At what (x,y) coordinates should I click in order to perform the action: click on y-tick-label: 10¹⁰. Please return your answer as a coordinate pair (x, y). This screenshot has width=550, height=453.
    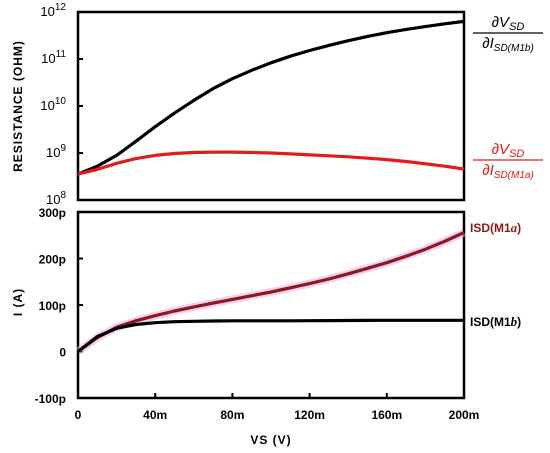
    Looking at the image, I should click on (53, 104).